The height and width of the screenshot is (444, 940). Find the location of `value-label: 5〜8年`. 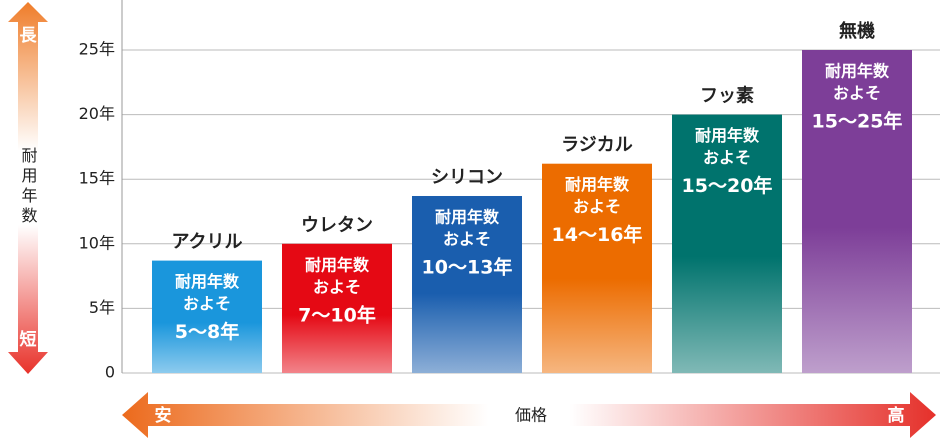

value-label: 5〜8年 is located at coordinates (207, 331).